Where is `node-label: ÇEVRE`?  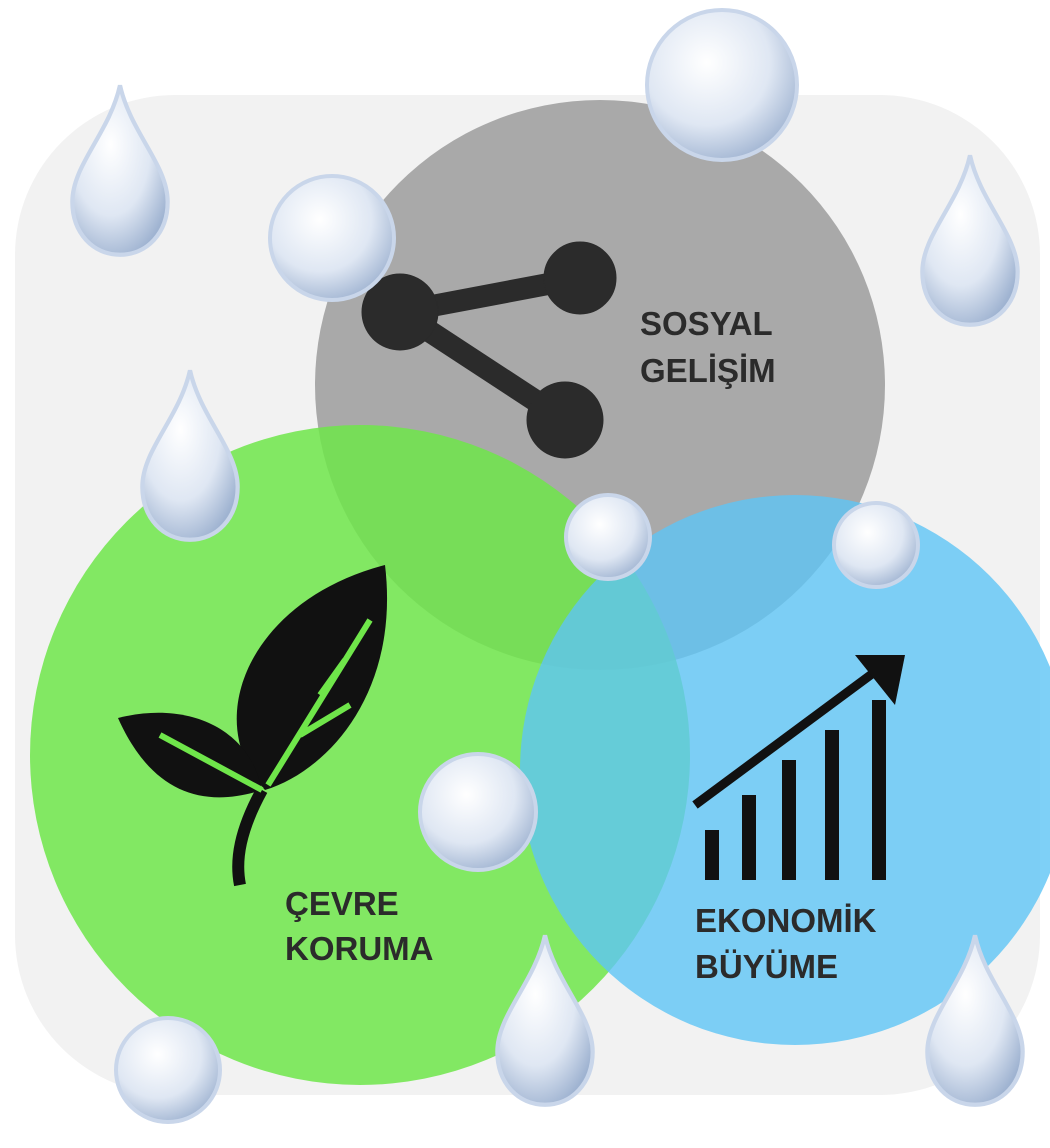 node-label: ÇEVRE is located at coordinates (342, 903).